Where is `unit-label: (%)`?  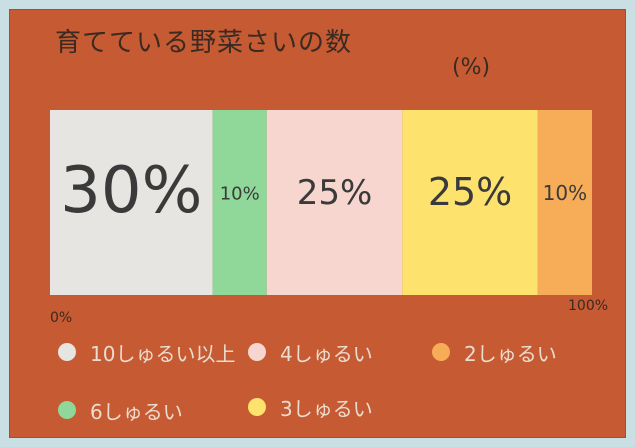 unit-label: (%) is located at coordinates (471, 67).